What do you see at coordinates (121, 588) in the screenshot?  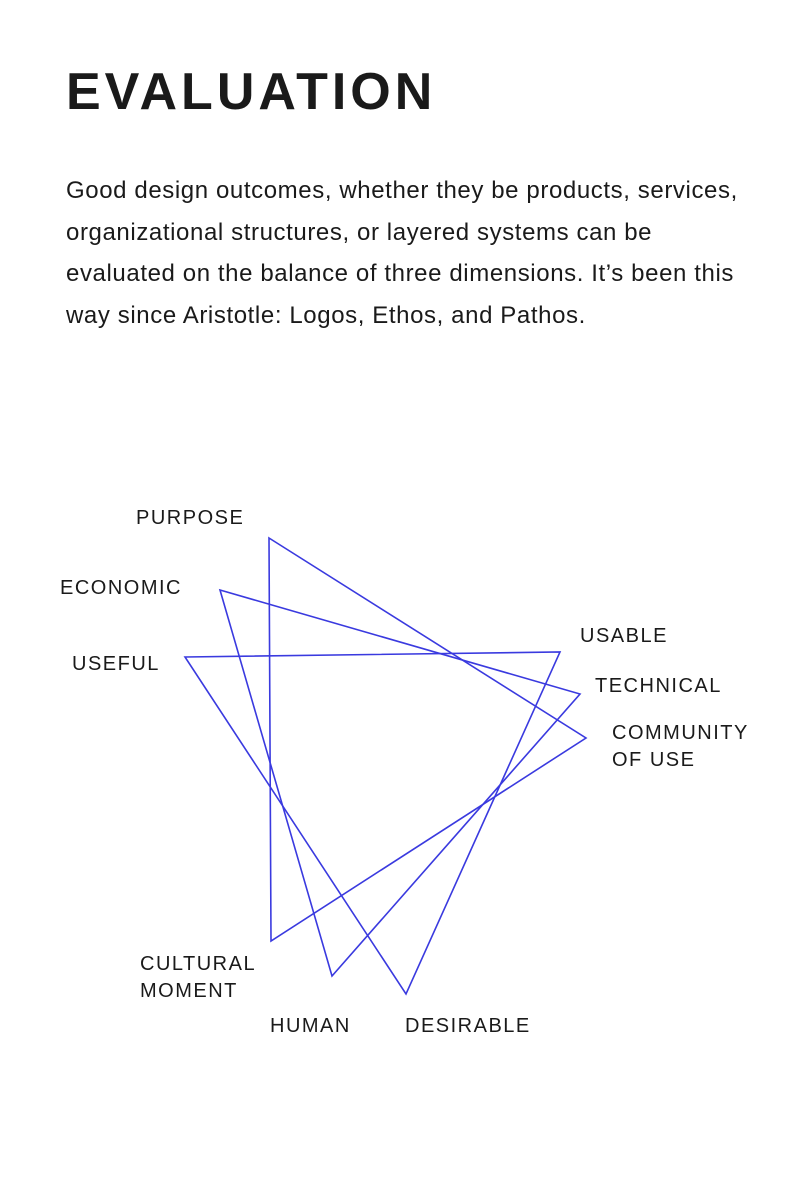 I see `label-economic: ECONOMIC` at bounding box center [121, 588].